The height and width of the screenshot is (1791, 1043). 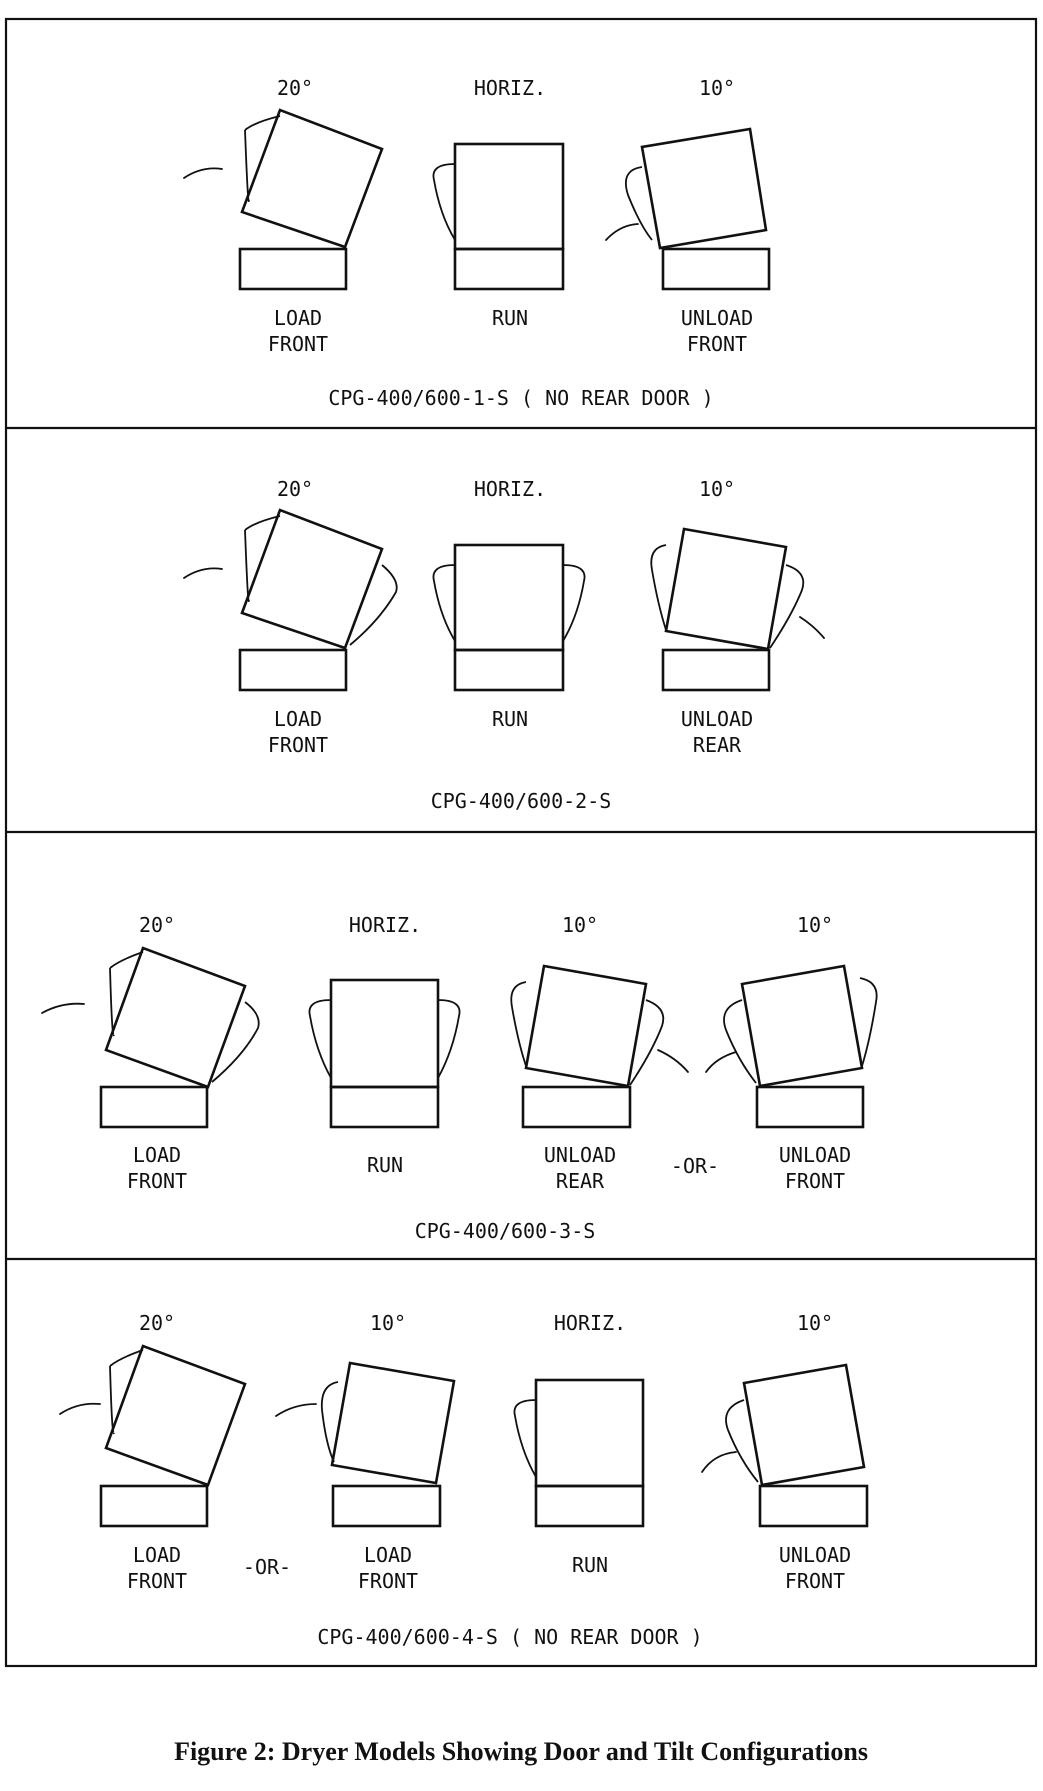 What do you see at coordinates (520, 398) in the screenshot?
I see `model-title: CPG-400/600-1-S ( NO REAR DOOR )` at bounding box center [520, 398].